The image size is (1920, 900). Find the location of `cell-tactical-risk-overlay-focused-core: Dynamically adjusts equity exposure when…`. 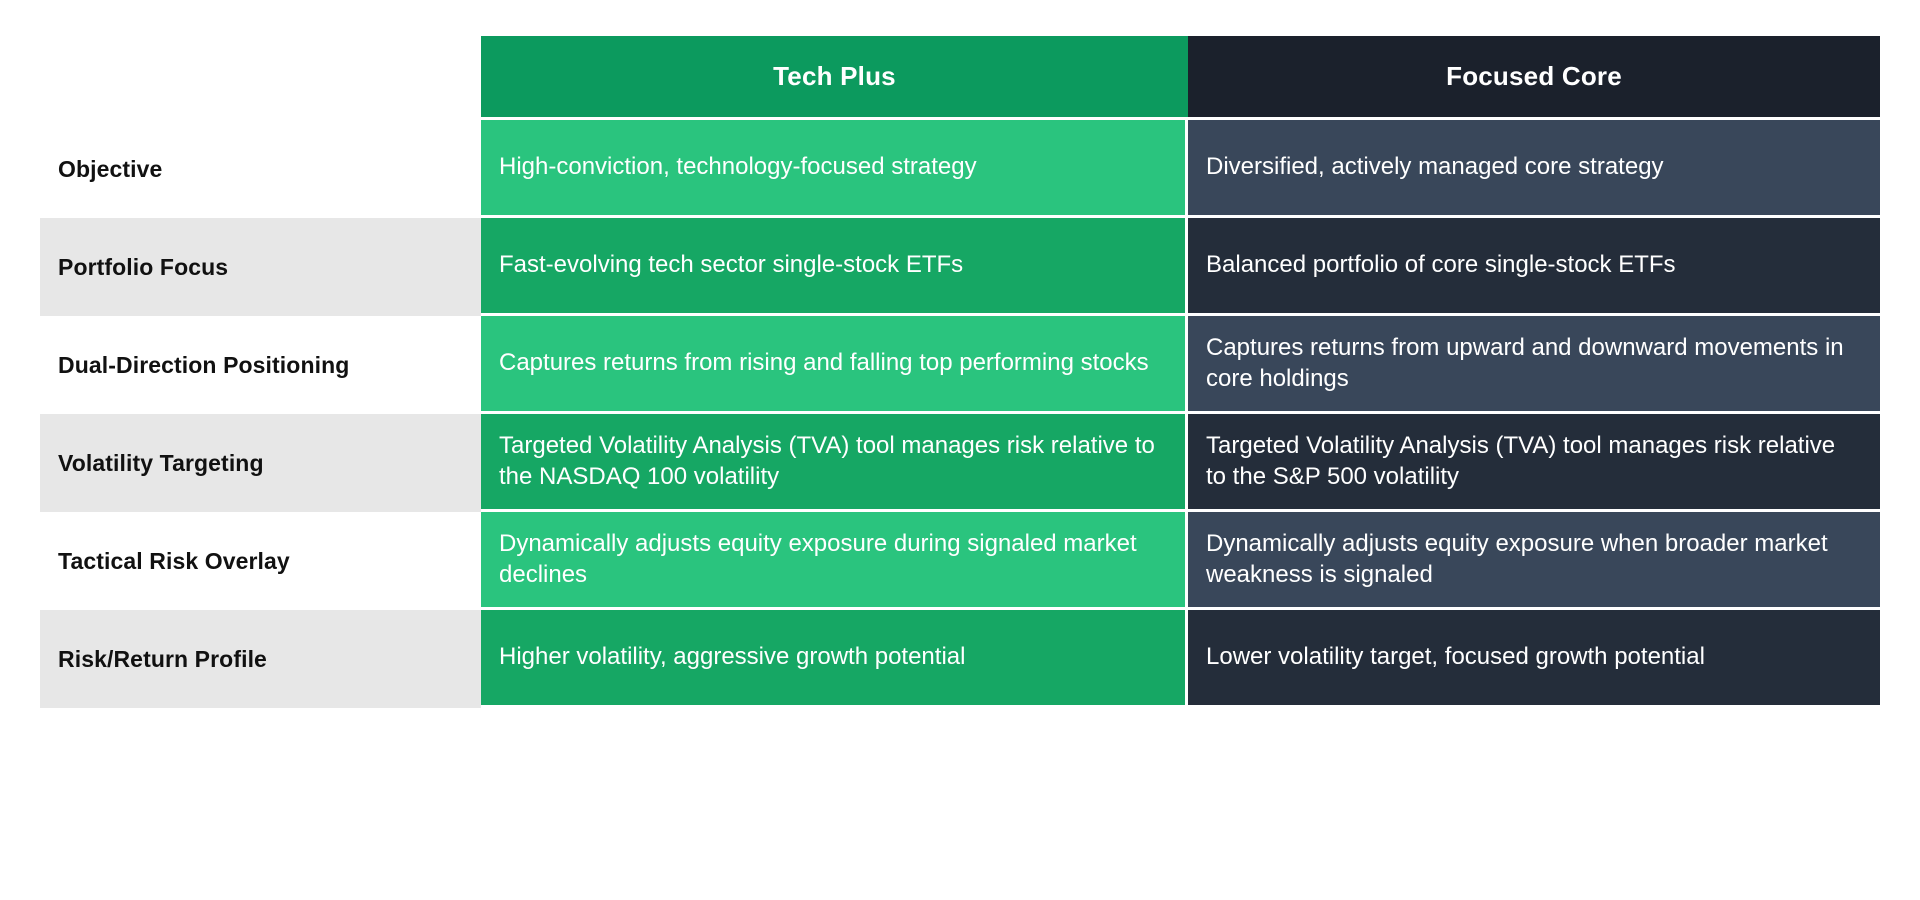

cell-tactical-risk-overlay-focused-core: Dynamically adjusts equity exposure when… is located at coordinates (1534, 561).